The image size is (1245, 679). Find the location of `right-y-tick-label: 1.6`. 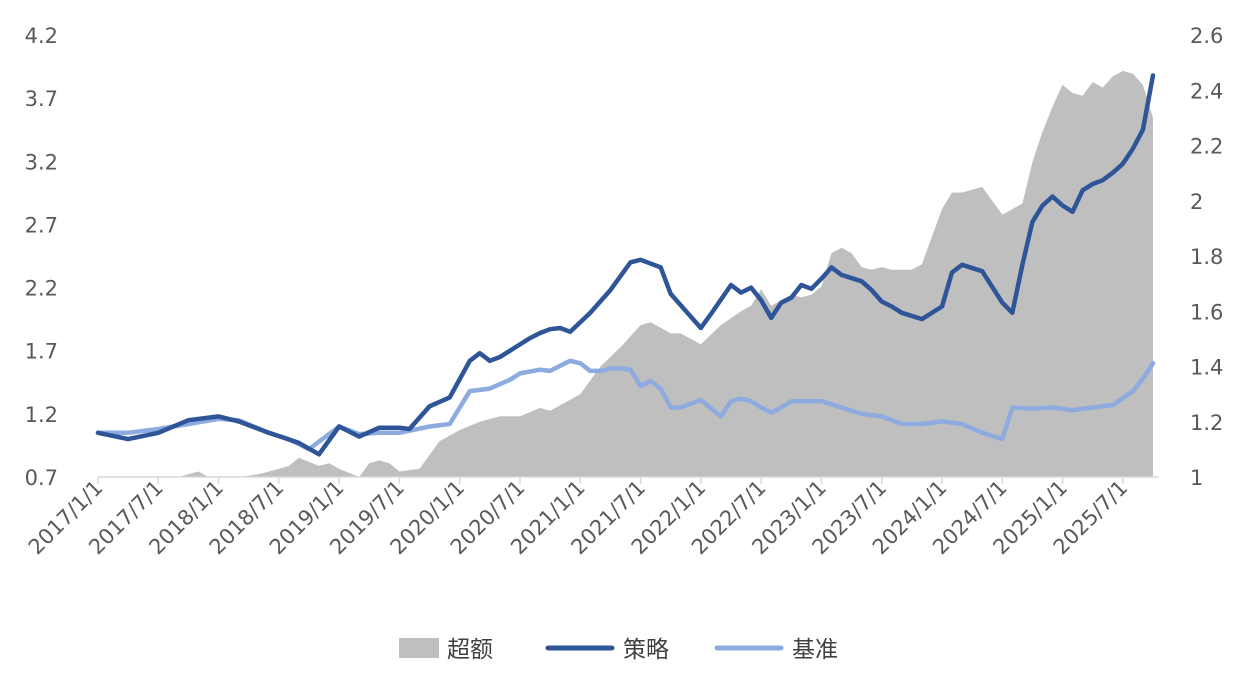

right-y-tick-label: 1.6 is located at coordinates (1206, 312).